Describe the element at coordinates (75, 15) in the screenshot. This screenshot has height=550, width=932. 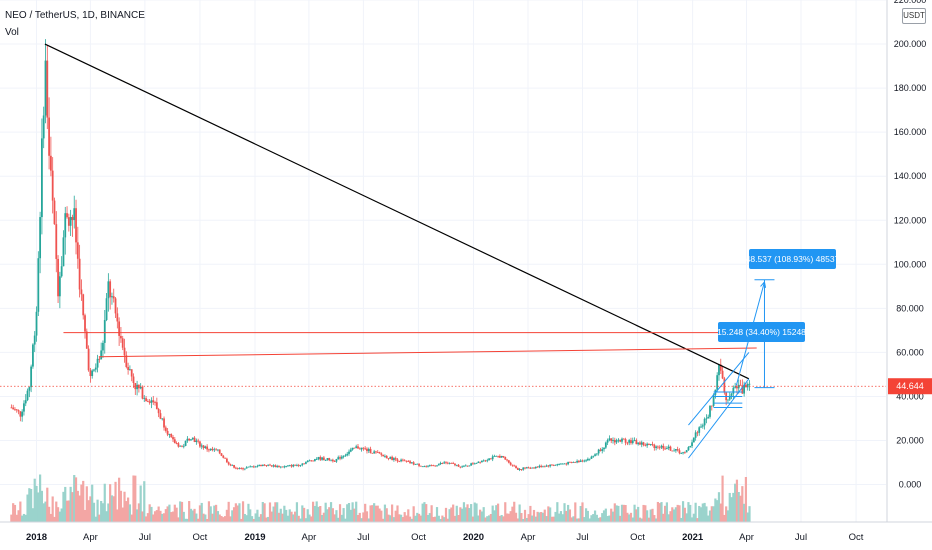
I see `symbol-title: NEO / TetherUS, 1D, BINANCE` at that location.